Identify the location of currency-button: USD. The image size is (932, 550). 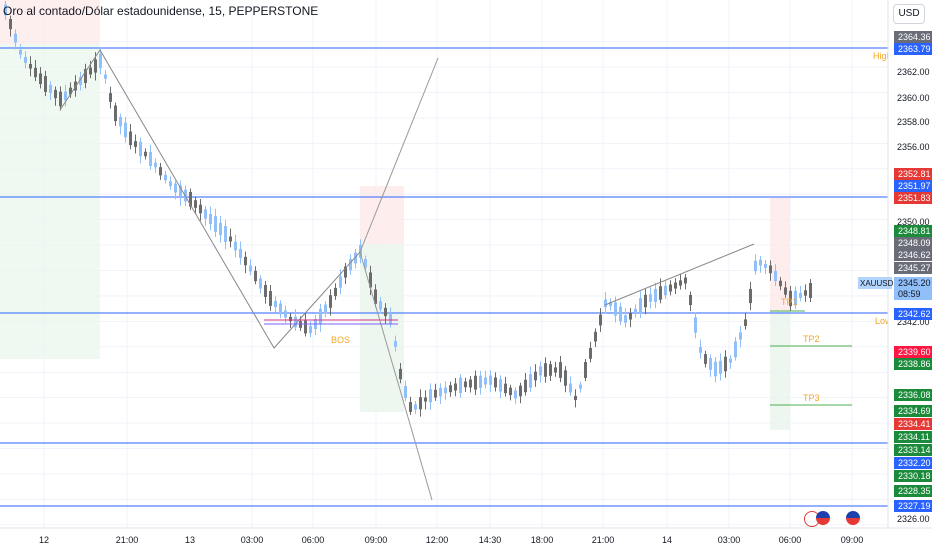
(909, 14).